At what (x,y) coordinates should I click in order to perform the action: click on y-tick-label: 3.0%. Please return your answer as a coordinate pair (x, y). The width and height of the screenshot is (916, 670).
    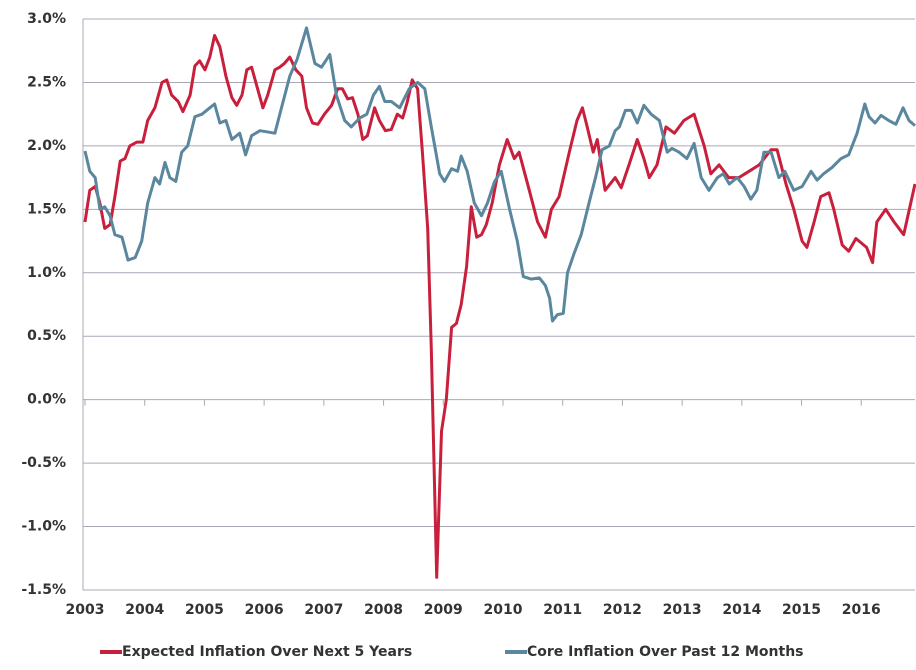
    Looking at the image, I should click on (46, 19).